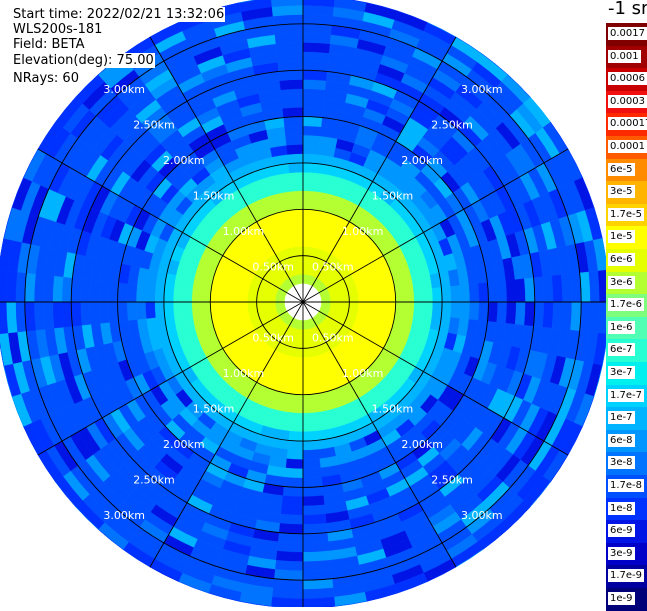  Describe the element at coordinates (626, 170) in the screenshot. I see `colorbar-swatch: 6e-5` at that location.